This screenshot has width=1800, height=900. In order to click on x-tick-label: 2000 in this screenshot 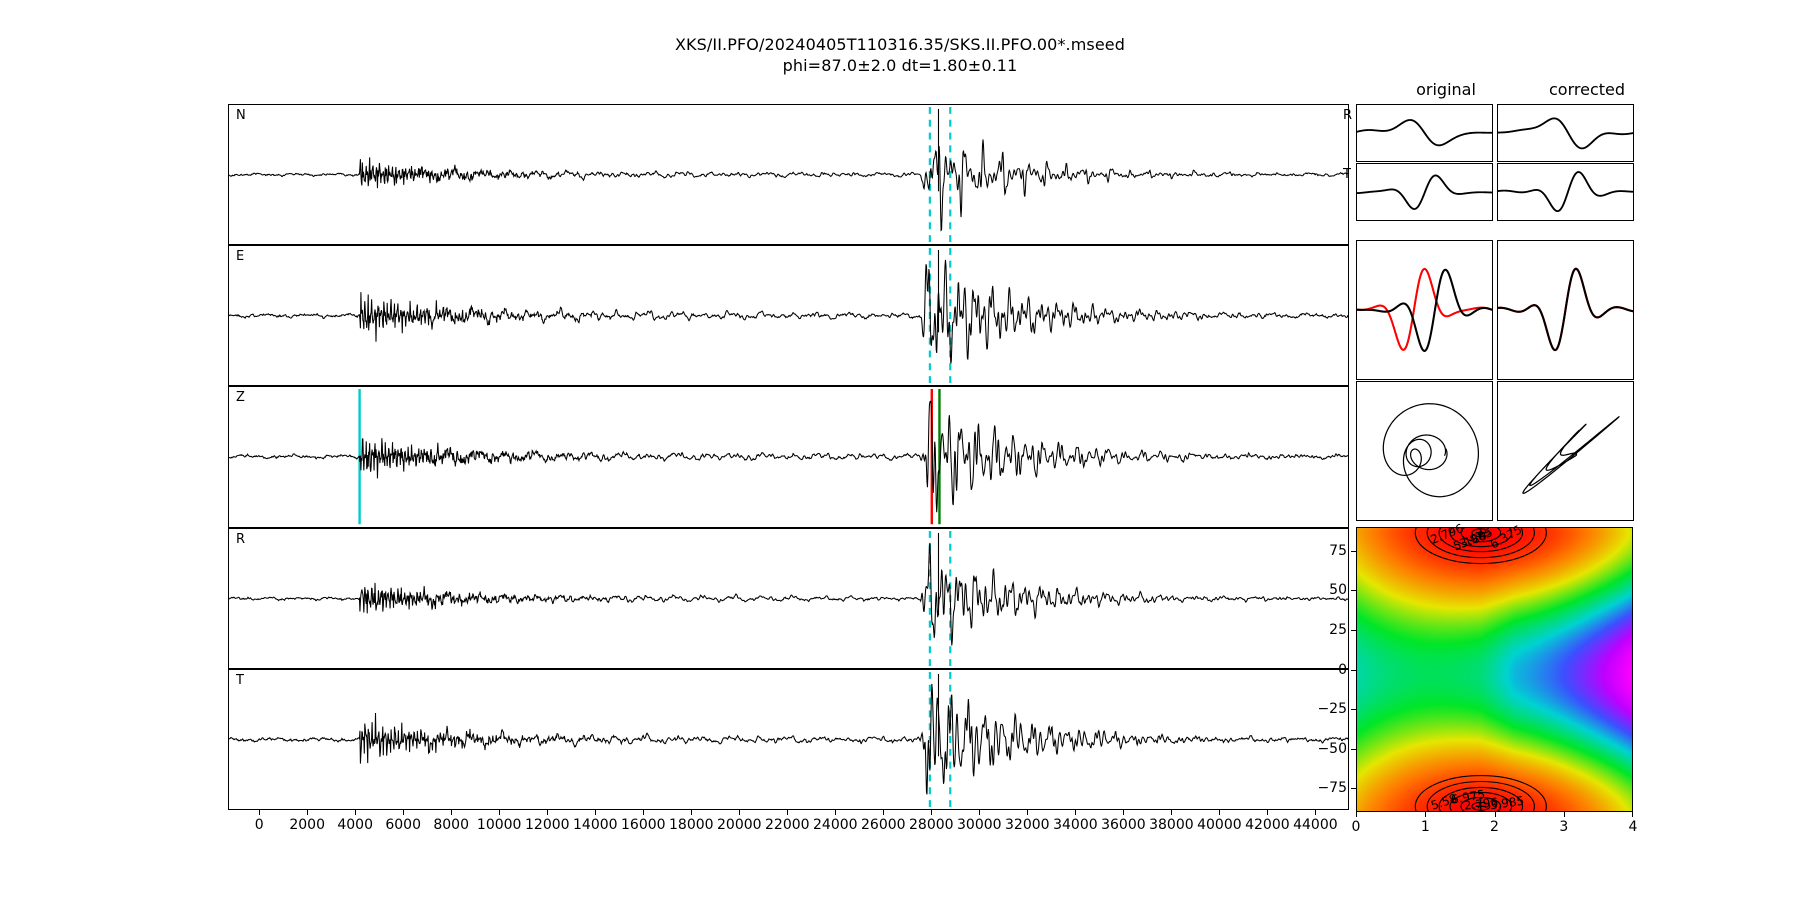, I will do `click(307, 825)`.